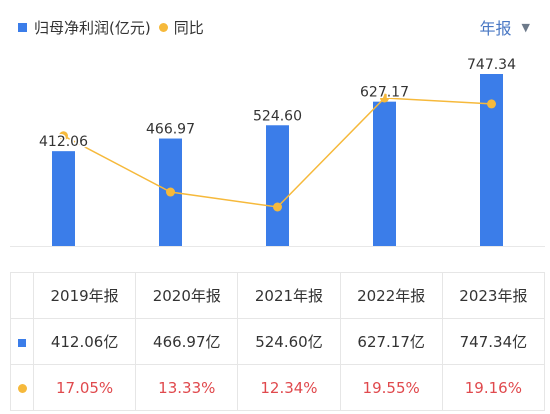 This screenshot has height=414, width=550. What do you see at coordinates (391, 341) in the screenshot?
I see `table-cell: 627.17亿` at bounding box center [391, 341].